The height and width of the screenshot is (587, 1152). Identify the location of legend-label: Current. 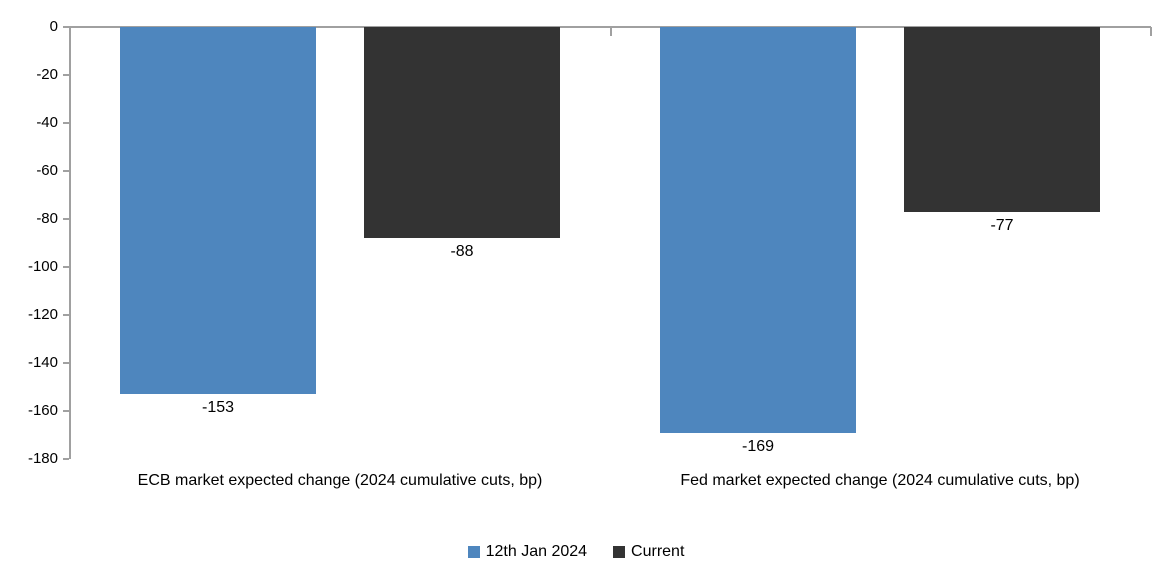
(658, 551).